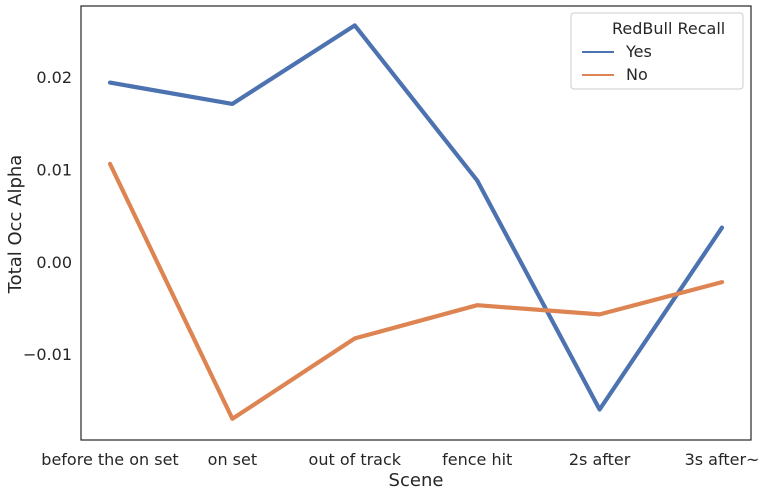  Describe the element at coordinates (355, 459) in the screenshot. I see `x-tick-label: out of track` at that location.